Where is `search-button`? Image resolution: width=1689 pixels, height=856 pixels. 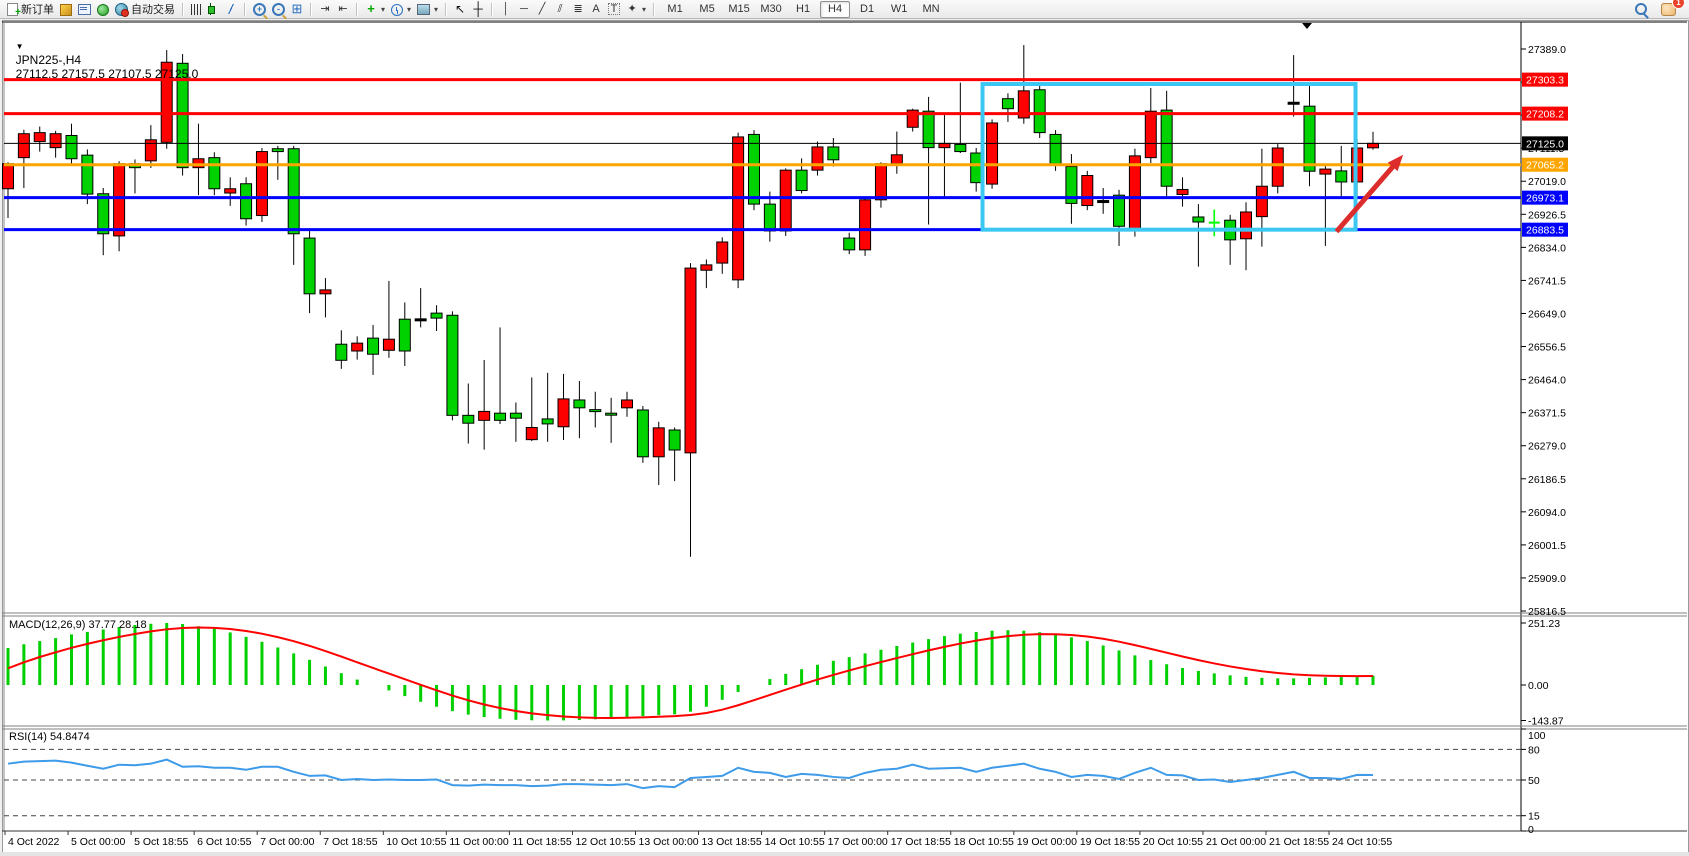 search-button is located at coordinates (1641, 9).